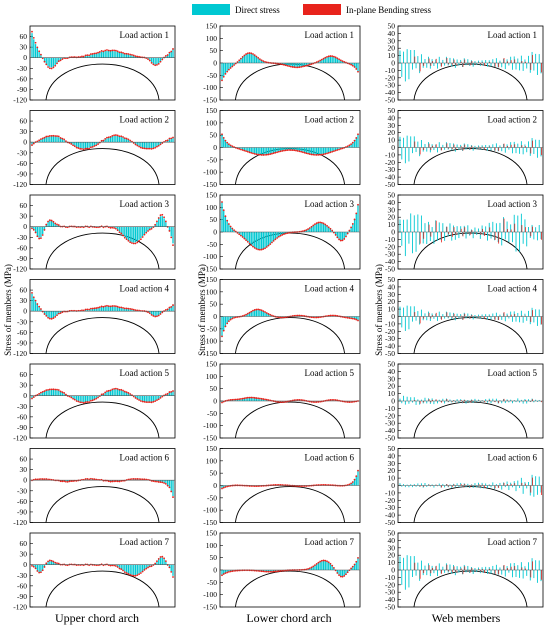 Image resolution: width=550 pixels, height=629 pixels. What do you see at coordinates (330, 204) in the screenshot?
I see `panel-load-label: Load action 3` at bounding box center [330, 204].